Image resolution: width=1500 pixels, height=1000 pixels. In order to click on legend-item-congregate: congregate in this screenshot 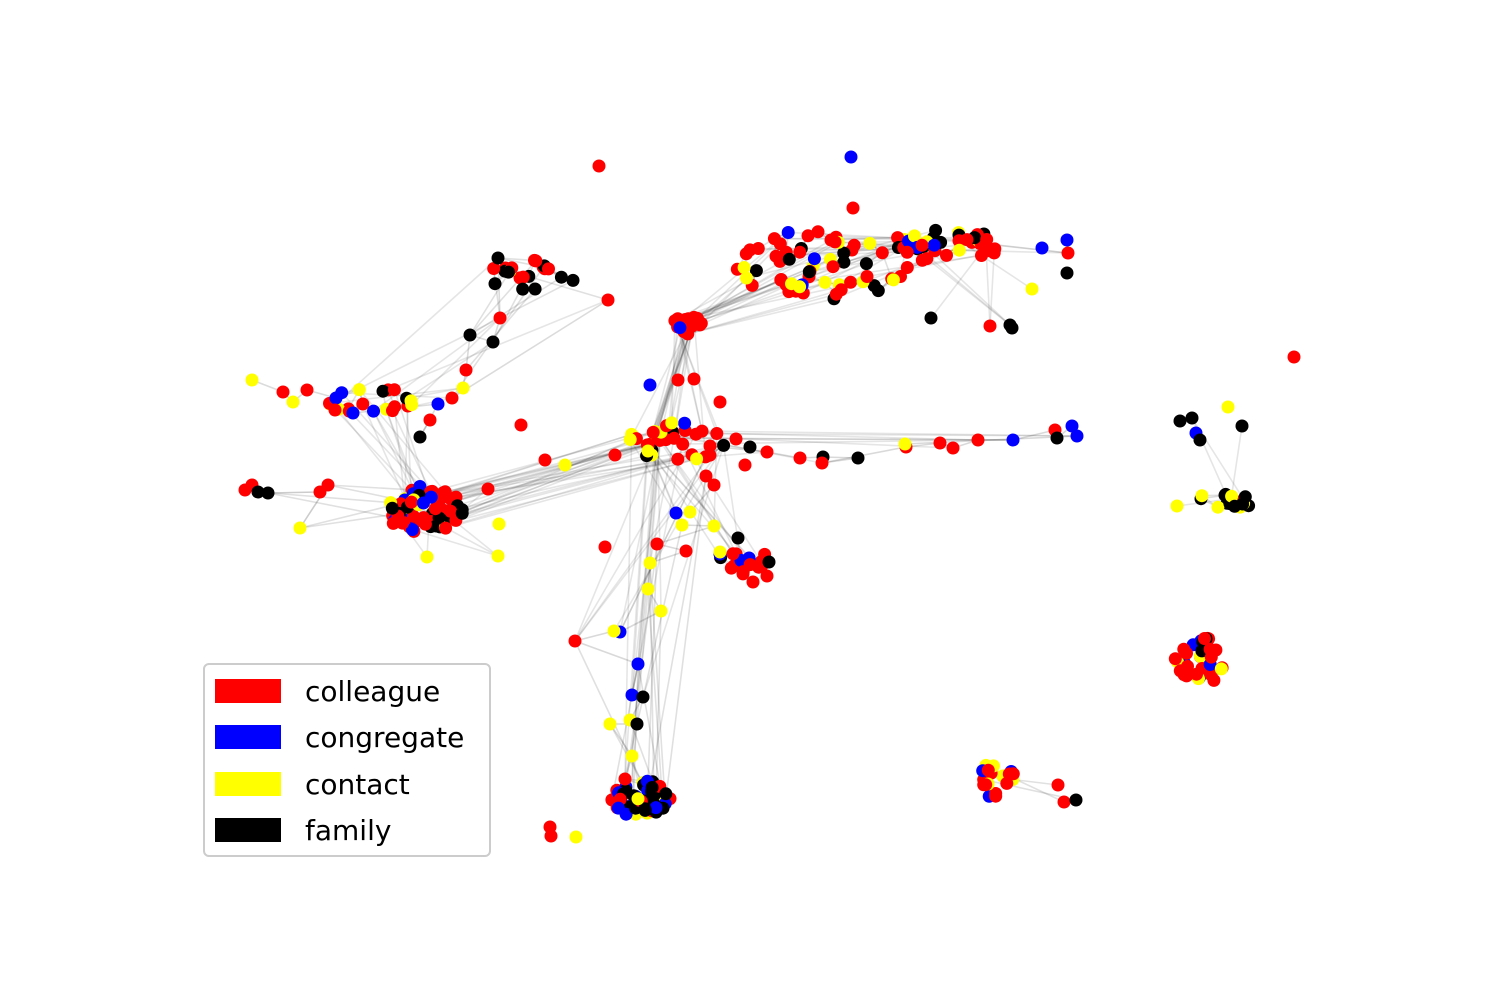, I will do `click(339, 737)`.